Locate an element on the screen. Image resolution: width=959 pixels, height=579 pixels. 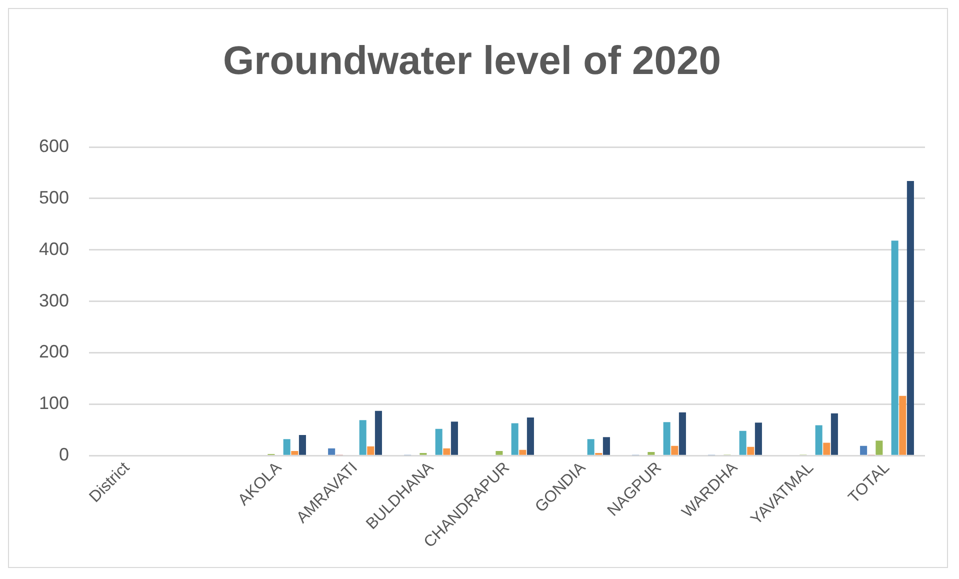
y-tick-label: 0 is located at coordinates (64, 454).